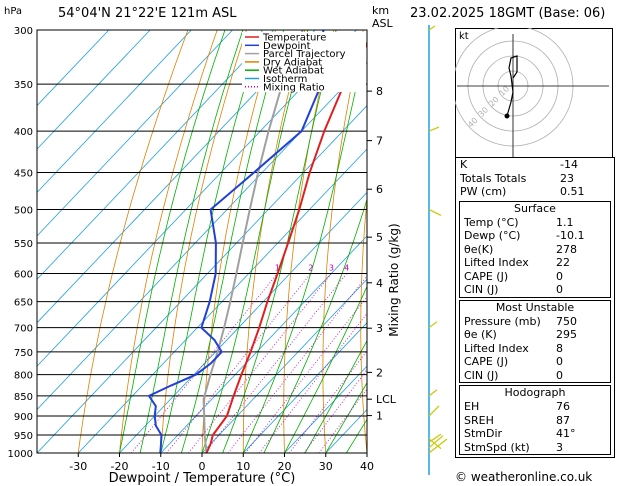  I want to click on mixing-ratio-label: 2, so click(310, 268).